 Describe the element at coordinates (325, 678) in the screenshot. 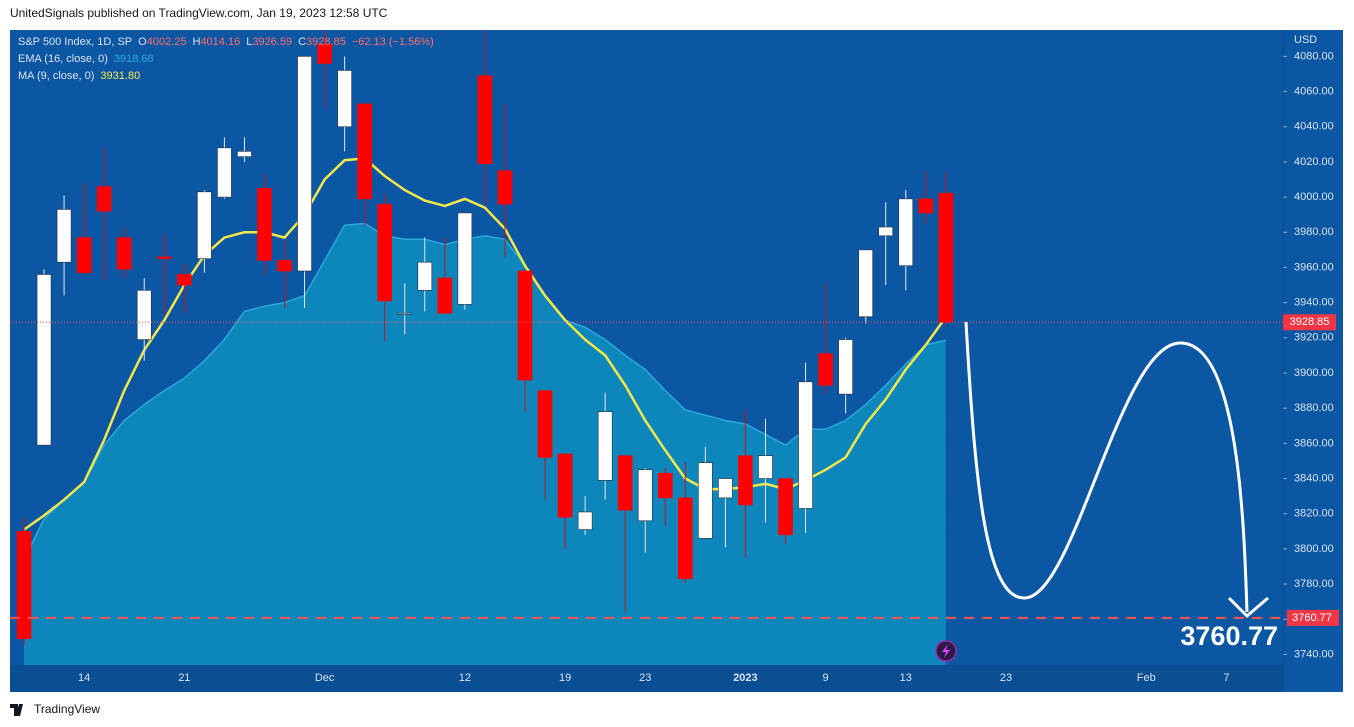

I see `x-tick-label: Dec` at that location.